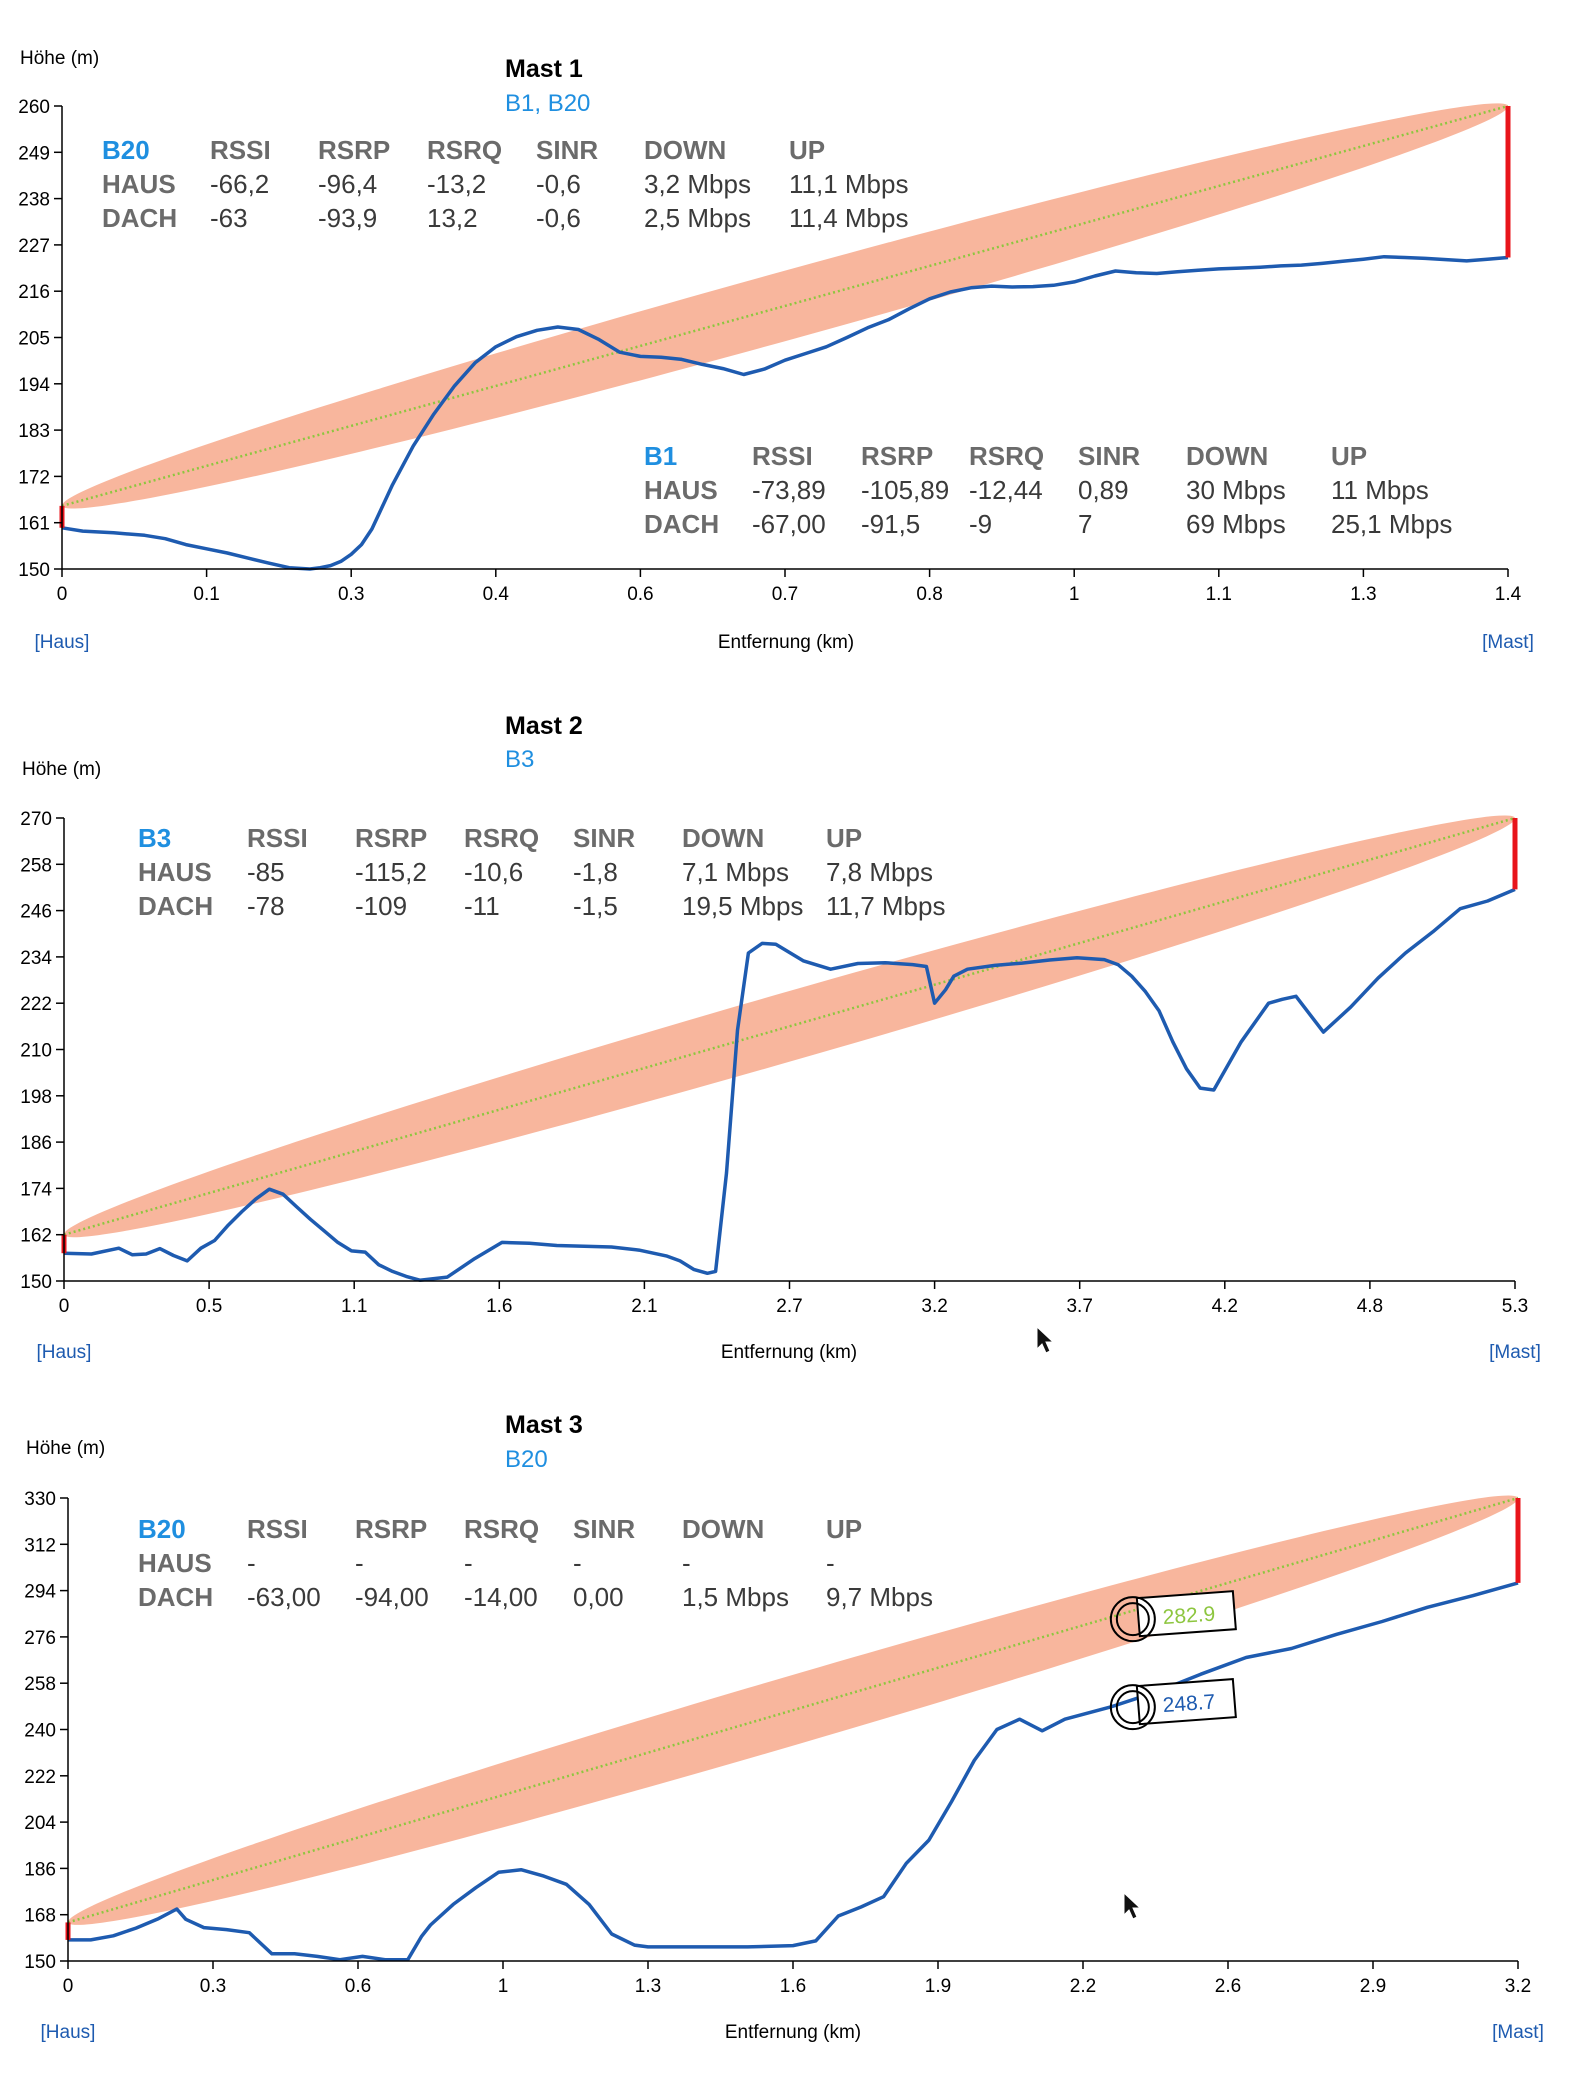 The image size is (1580, 2082). I want to click on x-tick-label: 2.6, so click(1228, 1986).